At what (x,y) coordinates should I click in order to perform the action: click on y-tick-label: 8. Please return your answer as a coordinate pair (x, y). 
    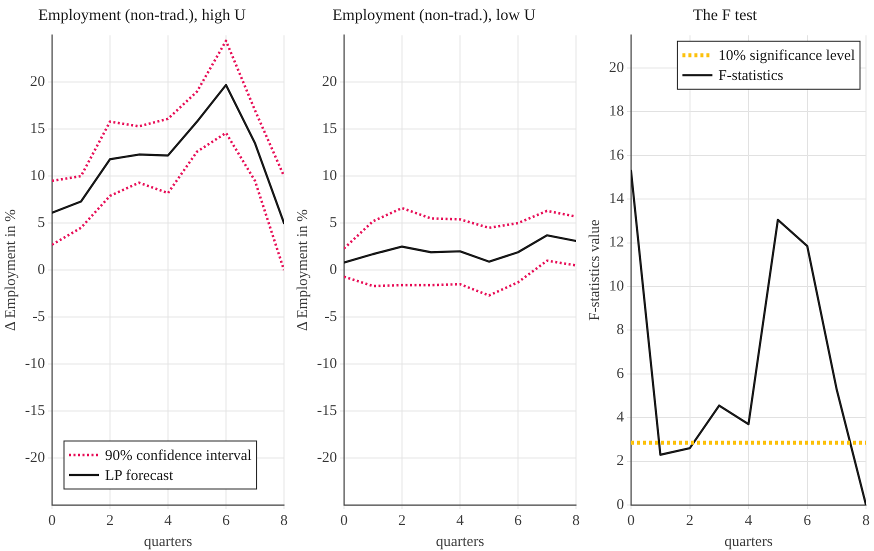
    Looking at the image, I should click on (620, 330).